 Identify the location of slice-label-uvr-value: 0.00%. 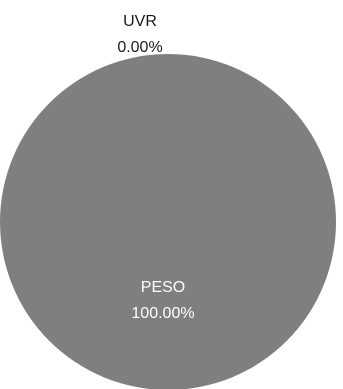
(139, 47).